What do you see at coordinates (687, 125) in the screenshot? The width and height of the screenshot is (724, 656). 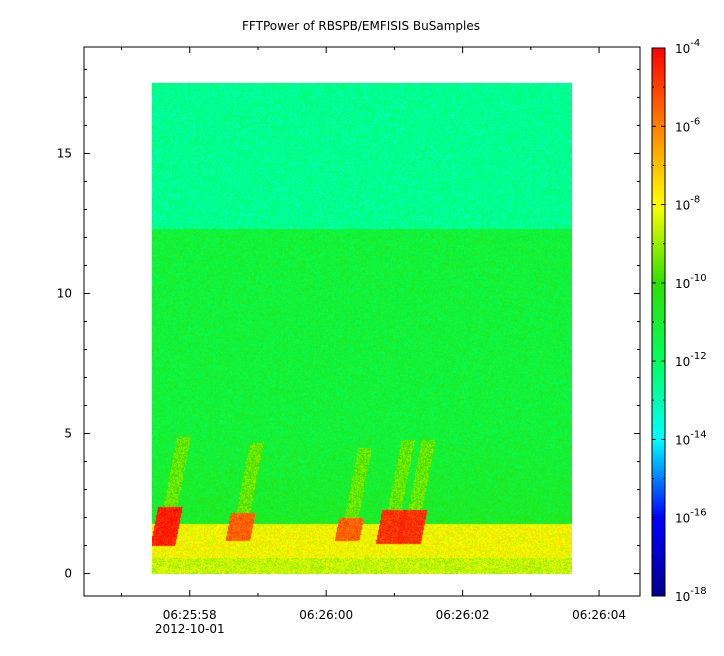 I see `colorbar-tick-label: 10⁻⁶` at bounding box center [687, 125].